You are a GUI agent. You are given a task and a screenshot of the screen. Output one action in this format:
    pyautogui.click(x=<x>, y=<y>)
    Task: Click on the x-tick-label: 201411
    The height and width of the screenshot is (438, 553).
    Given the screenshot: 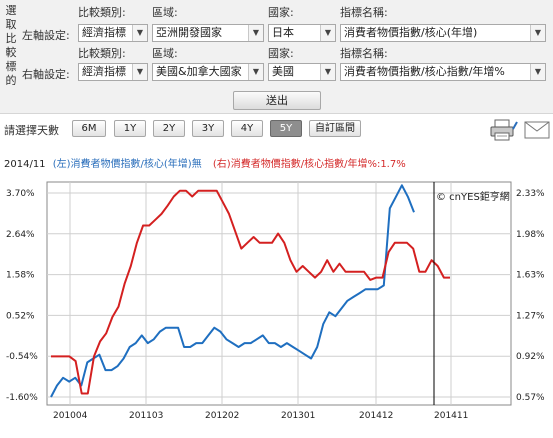 What is the action you would take?
    pyautogui.click(x=451, y=416)
    